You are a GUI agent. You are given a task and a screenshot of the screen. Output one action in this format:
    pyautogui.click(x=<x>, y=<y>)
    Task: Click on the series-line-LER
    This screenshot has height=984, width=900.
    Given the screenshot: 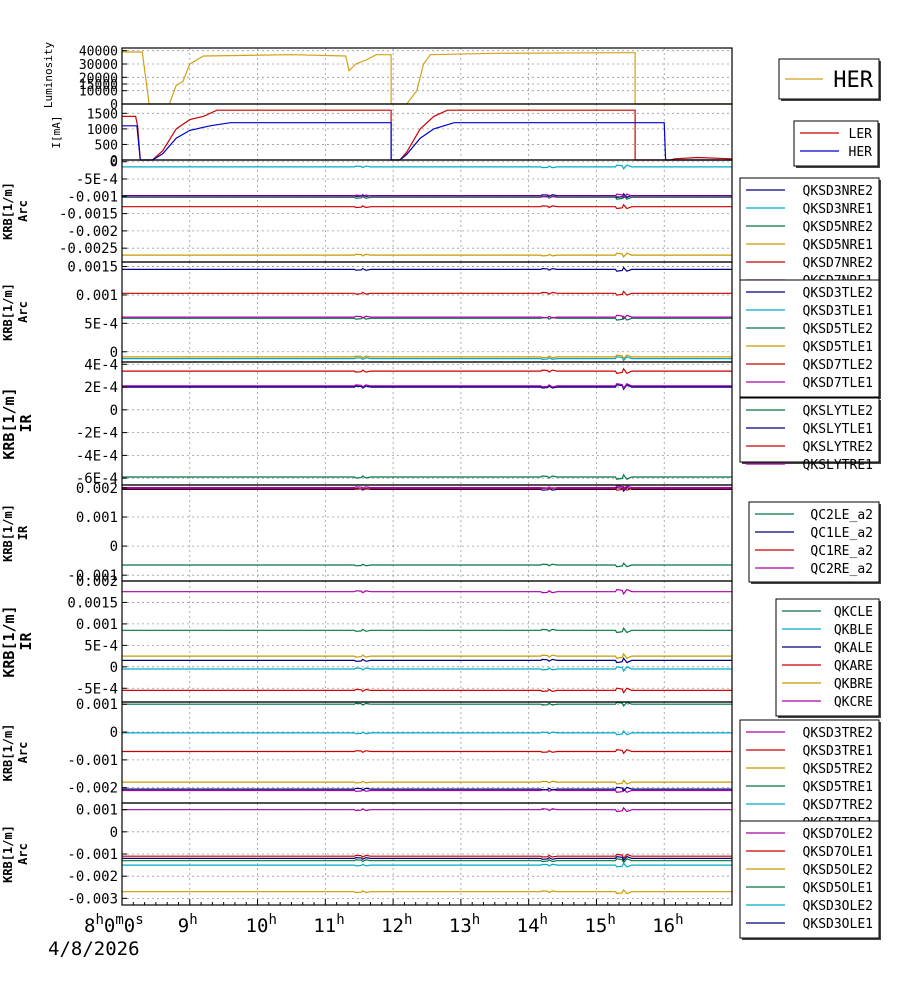 What is the action you would take?
    pyautogui.click(x=427, y=135)
    